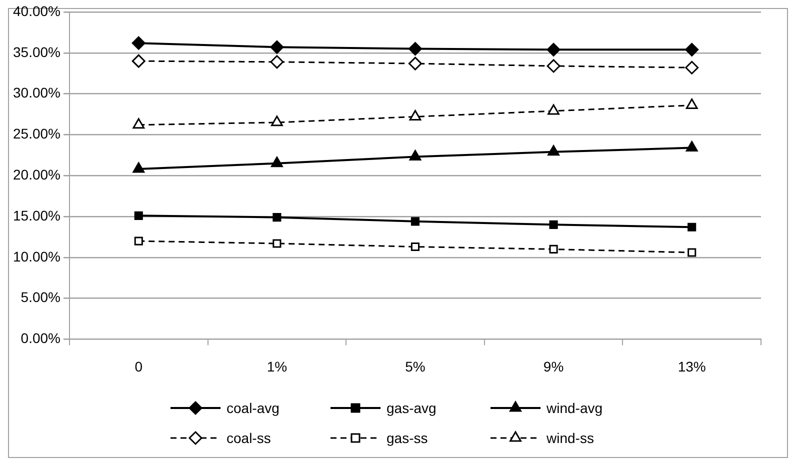  What do you see at coordinates (36, 52) in the screenshot?
I see `y-tick-label: 35.00%` at bounding box center [36, 52].